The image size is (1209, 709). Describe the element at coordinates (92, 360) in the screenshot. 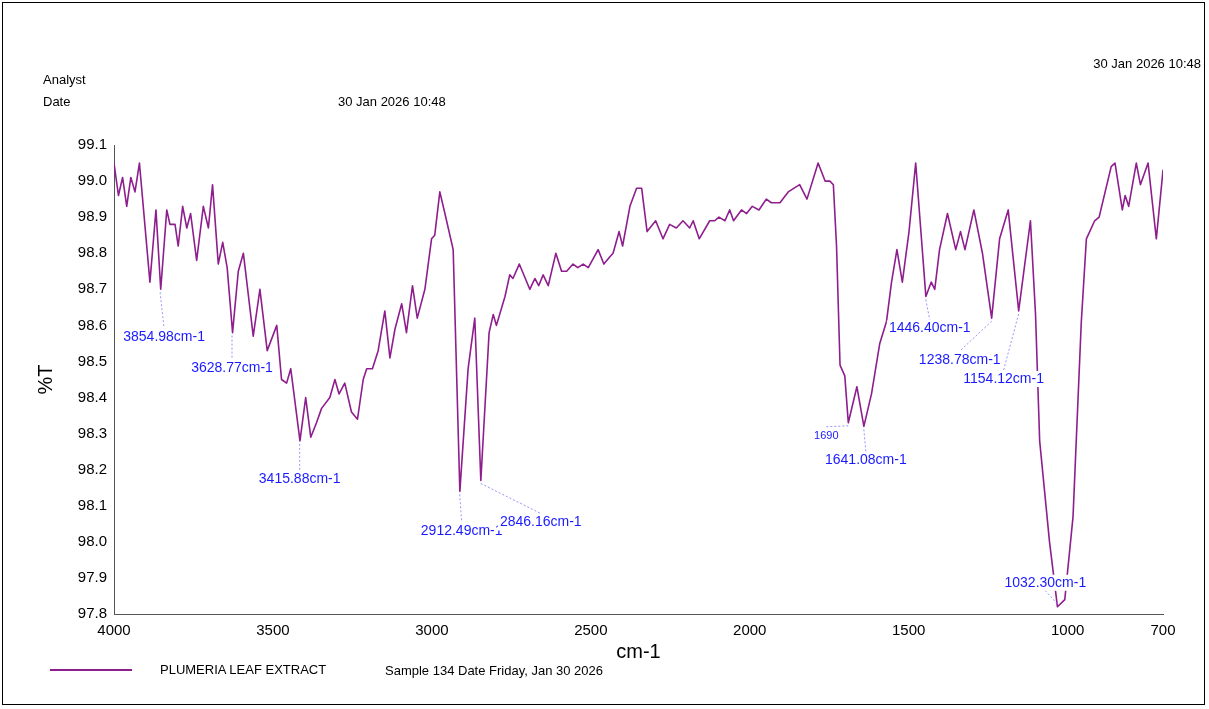

I see `y-tick-label: 98.5` at that location.